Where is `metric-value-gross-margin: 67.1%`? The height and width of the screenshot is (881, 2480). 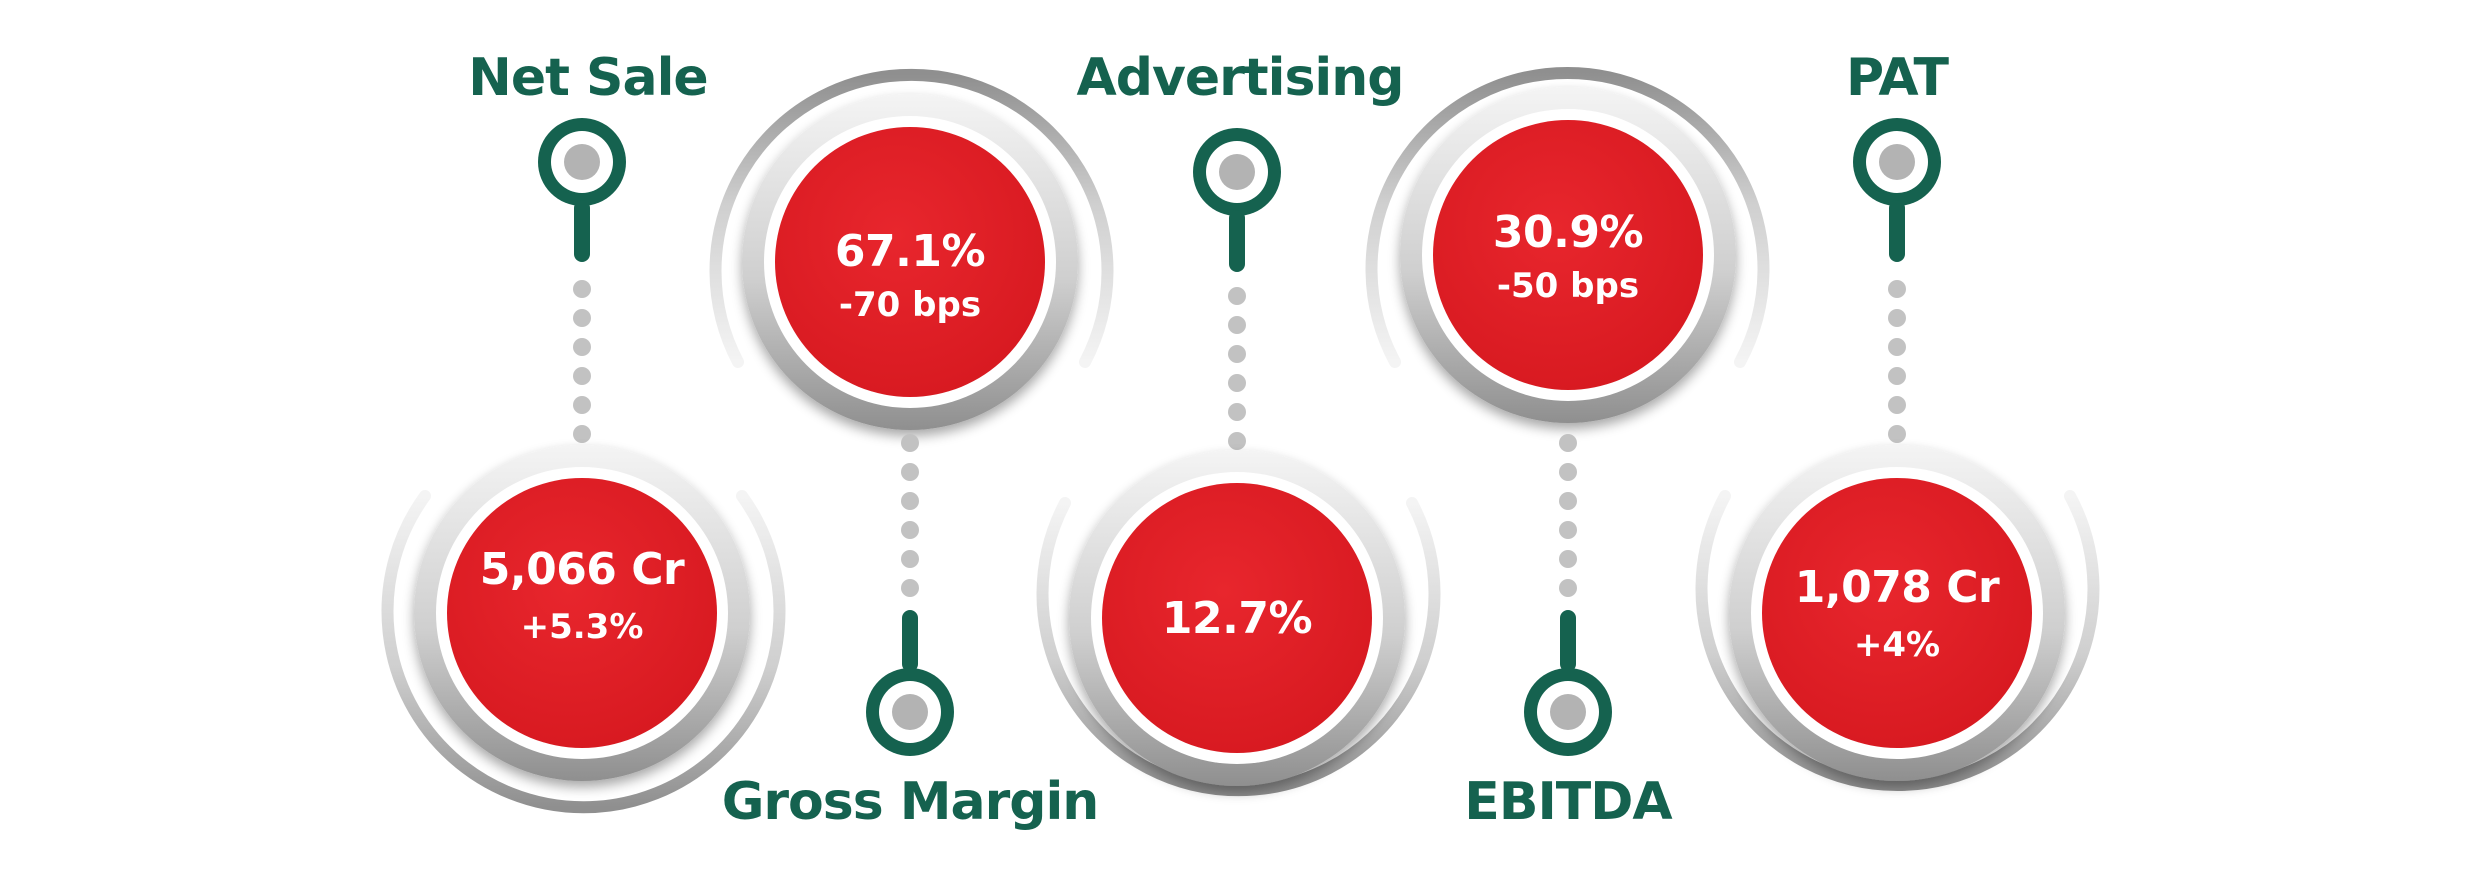
metric-value-gross-margin: 67.1% is located at coordinates (910, 251).